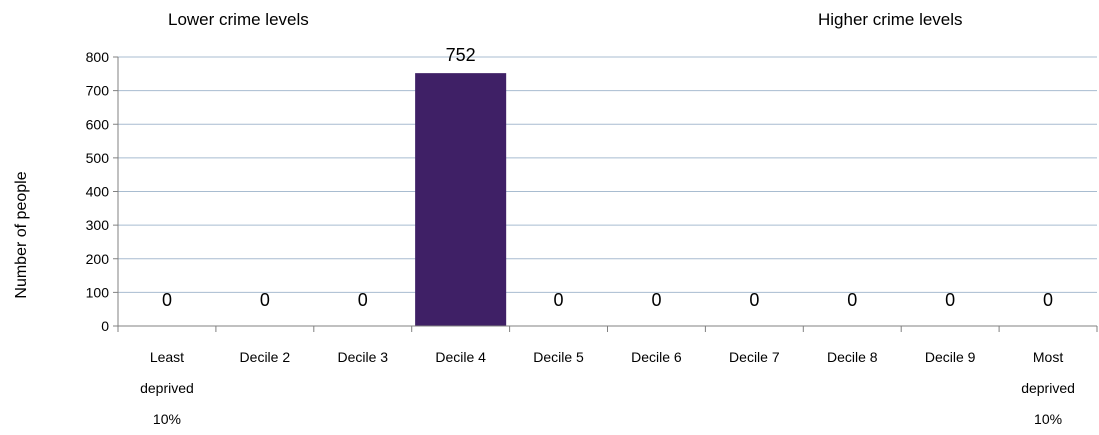  What do you see at coordinates (98, 57) in the screenshot?
I see `y-tick-label-800: 800` at bounding box center [98, 57].